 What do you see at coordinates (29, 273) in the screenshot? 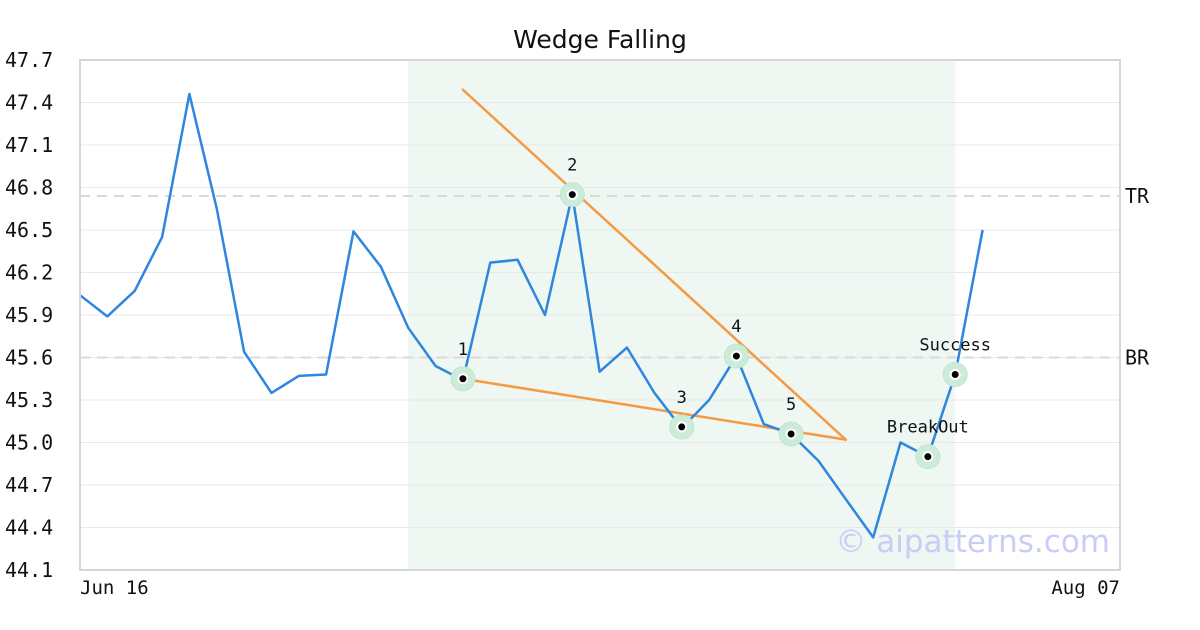
I see `y-tick-label: 46.2` at bounding box center [29, 273].